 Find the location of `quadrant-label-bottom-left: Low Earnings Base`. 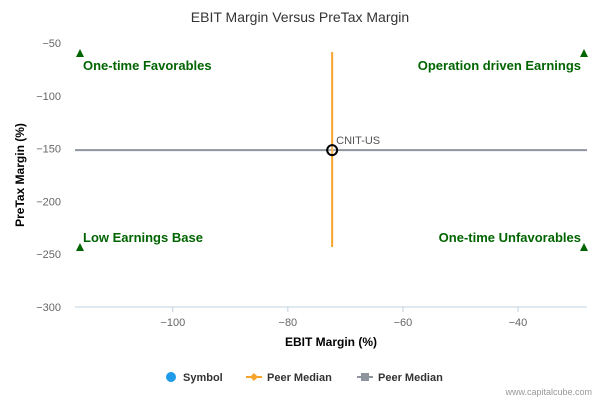

quadrant-label-bottom-left: Low Earnings Base is located at coordinates (143, 237).